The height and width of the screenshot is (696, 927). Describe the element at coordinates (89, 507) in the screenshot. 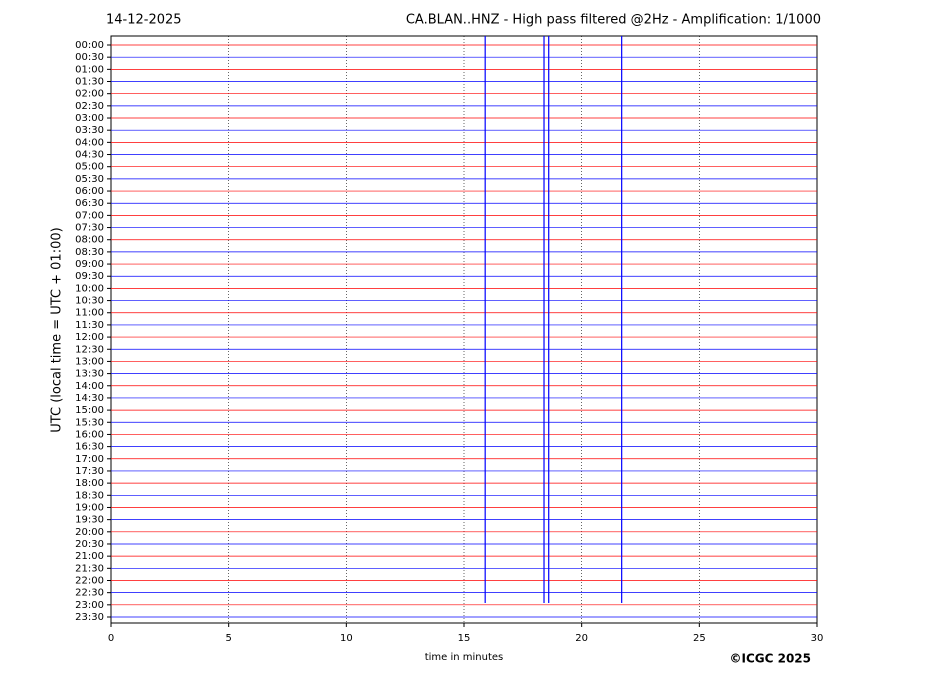

I see `y-tick-label: 19:00` at that location.